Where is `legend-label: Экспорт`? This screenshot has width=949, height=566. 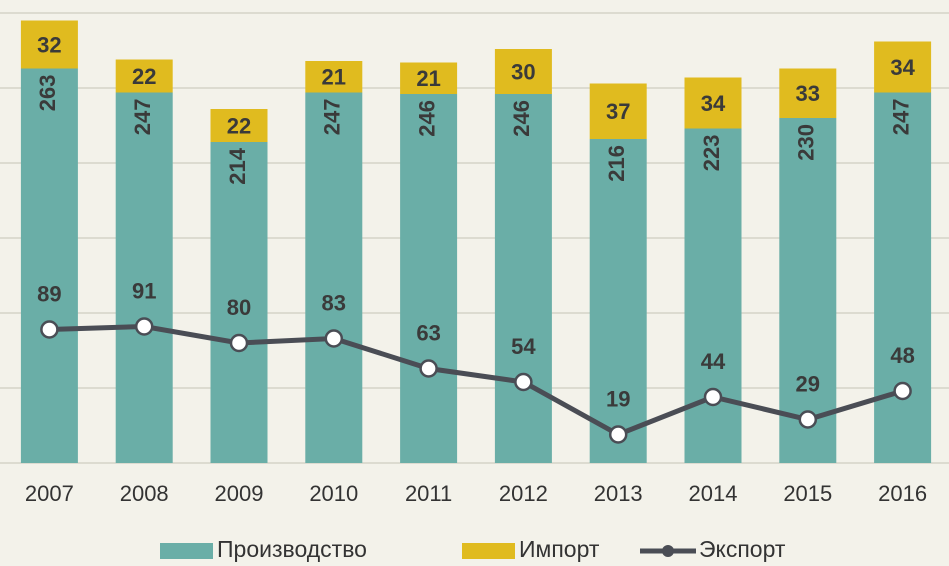
legend-label: Экспорт is located at coordinates (742, 549).